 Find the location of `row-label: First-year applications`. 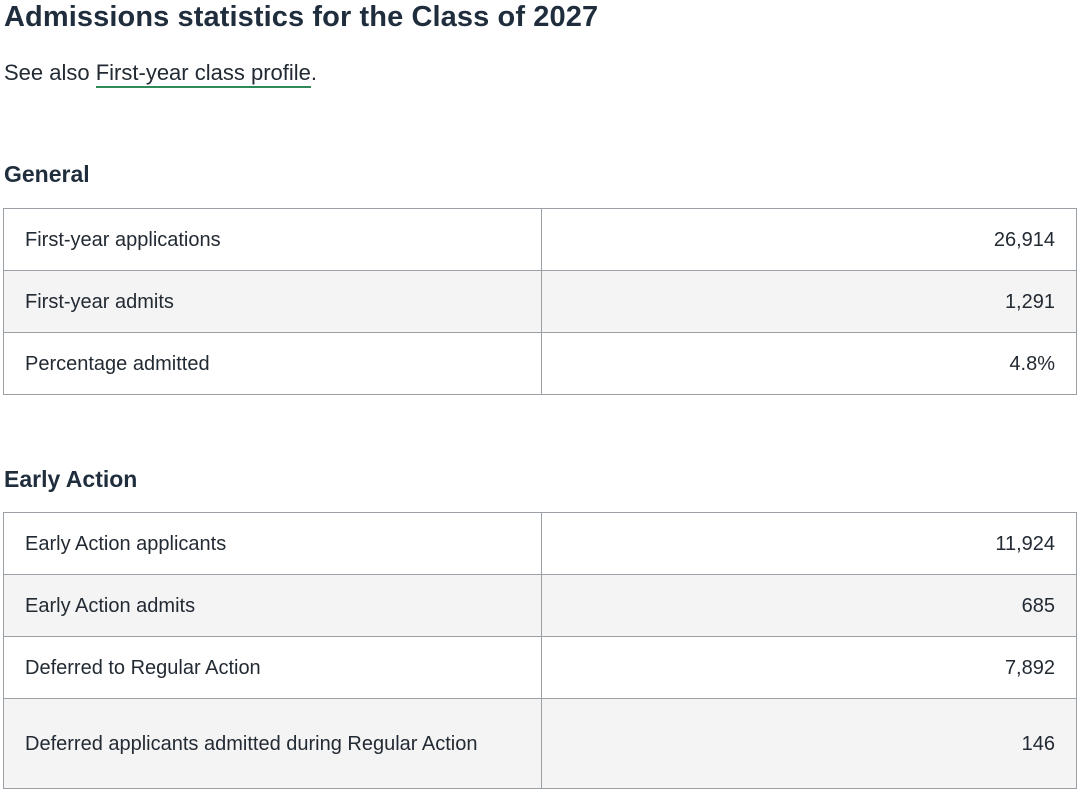

row-label: First-year applications is located at coordinates (272, 239).